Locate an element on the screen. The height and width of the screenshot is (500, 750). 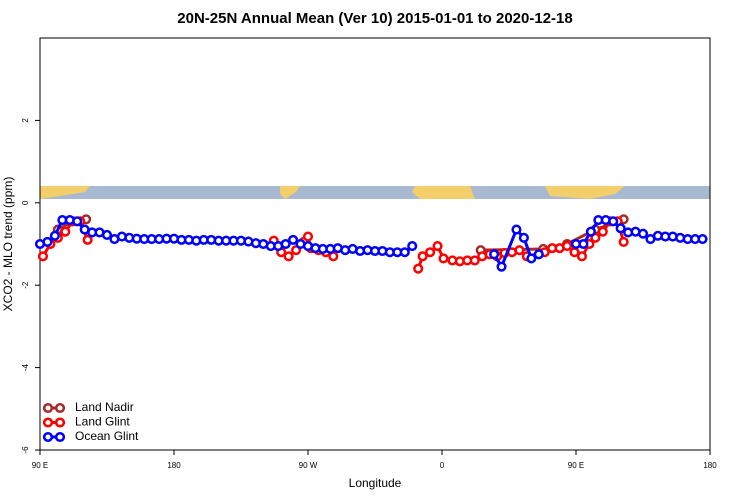
y-tick-label: -6 is located at coordinates (25, 450).